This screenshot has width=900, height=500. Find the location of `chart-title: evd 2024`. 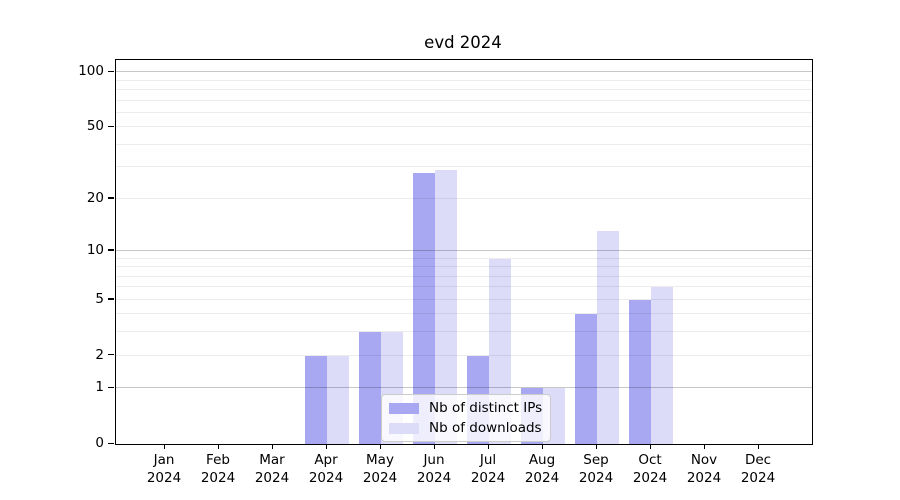

chart-title: evd 2024 is located at coordinates (463, 42).